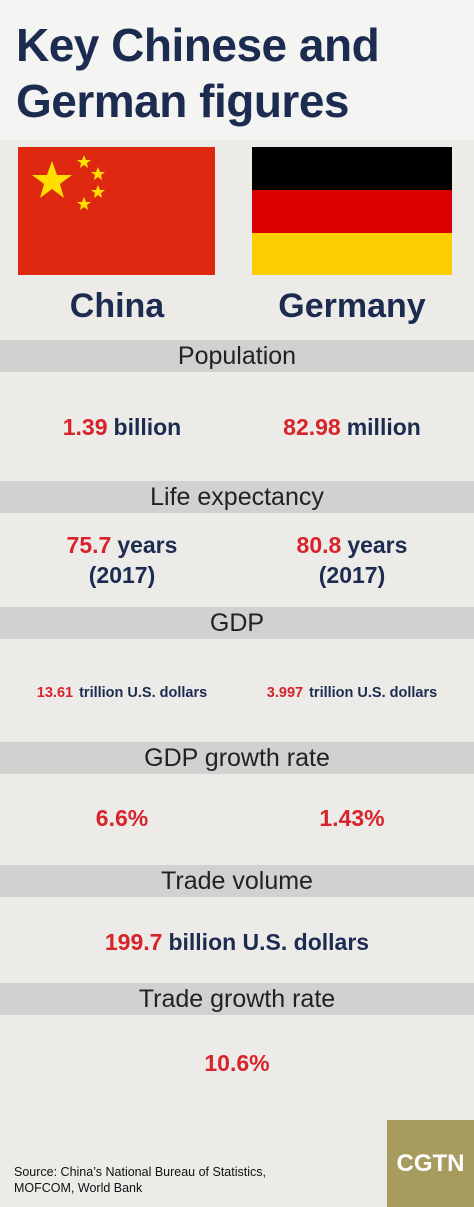  I want to click on value-line: 10.6%, so click(237, 1063).